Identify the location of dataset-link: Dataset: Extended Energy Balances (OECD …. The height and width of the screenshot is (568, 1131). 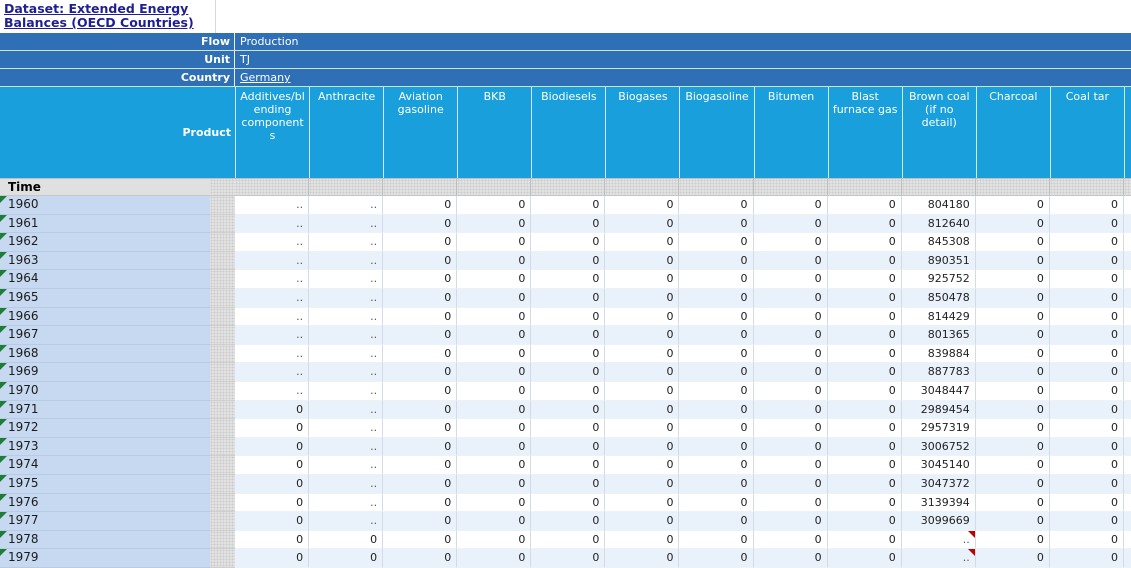
(99, 15).